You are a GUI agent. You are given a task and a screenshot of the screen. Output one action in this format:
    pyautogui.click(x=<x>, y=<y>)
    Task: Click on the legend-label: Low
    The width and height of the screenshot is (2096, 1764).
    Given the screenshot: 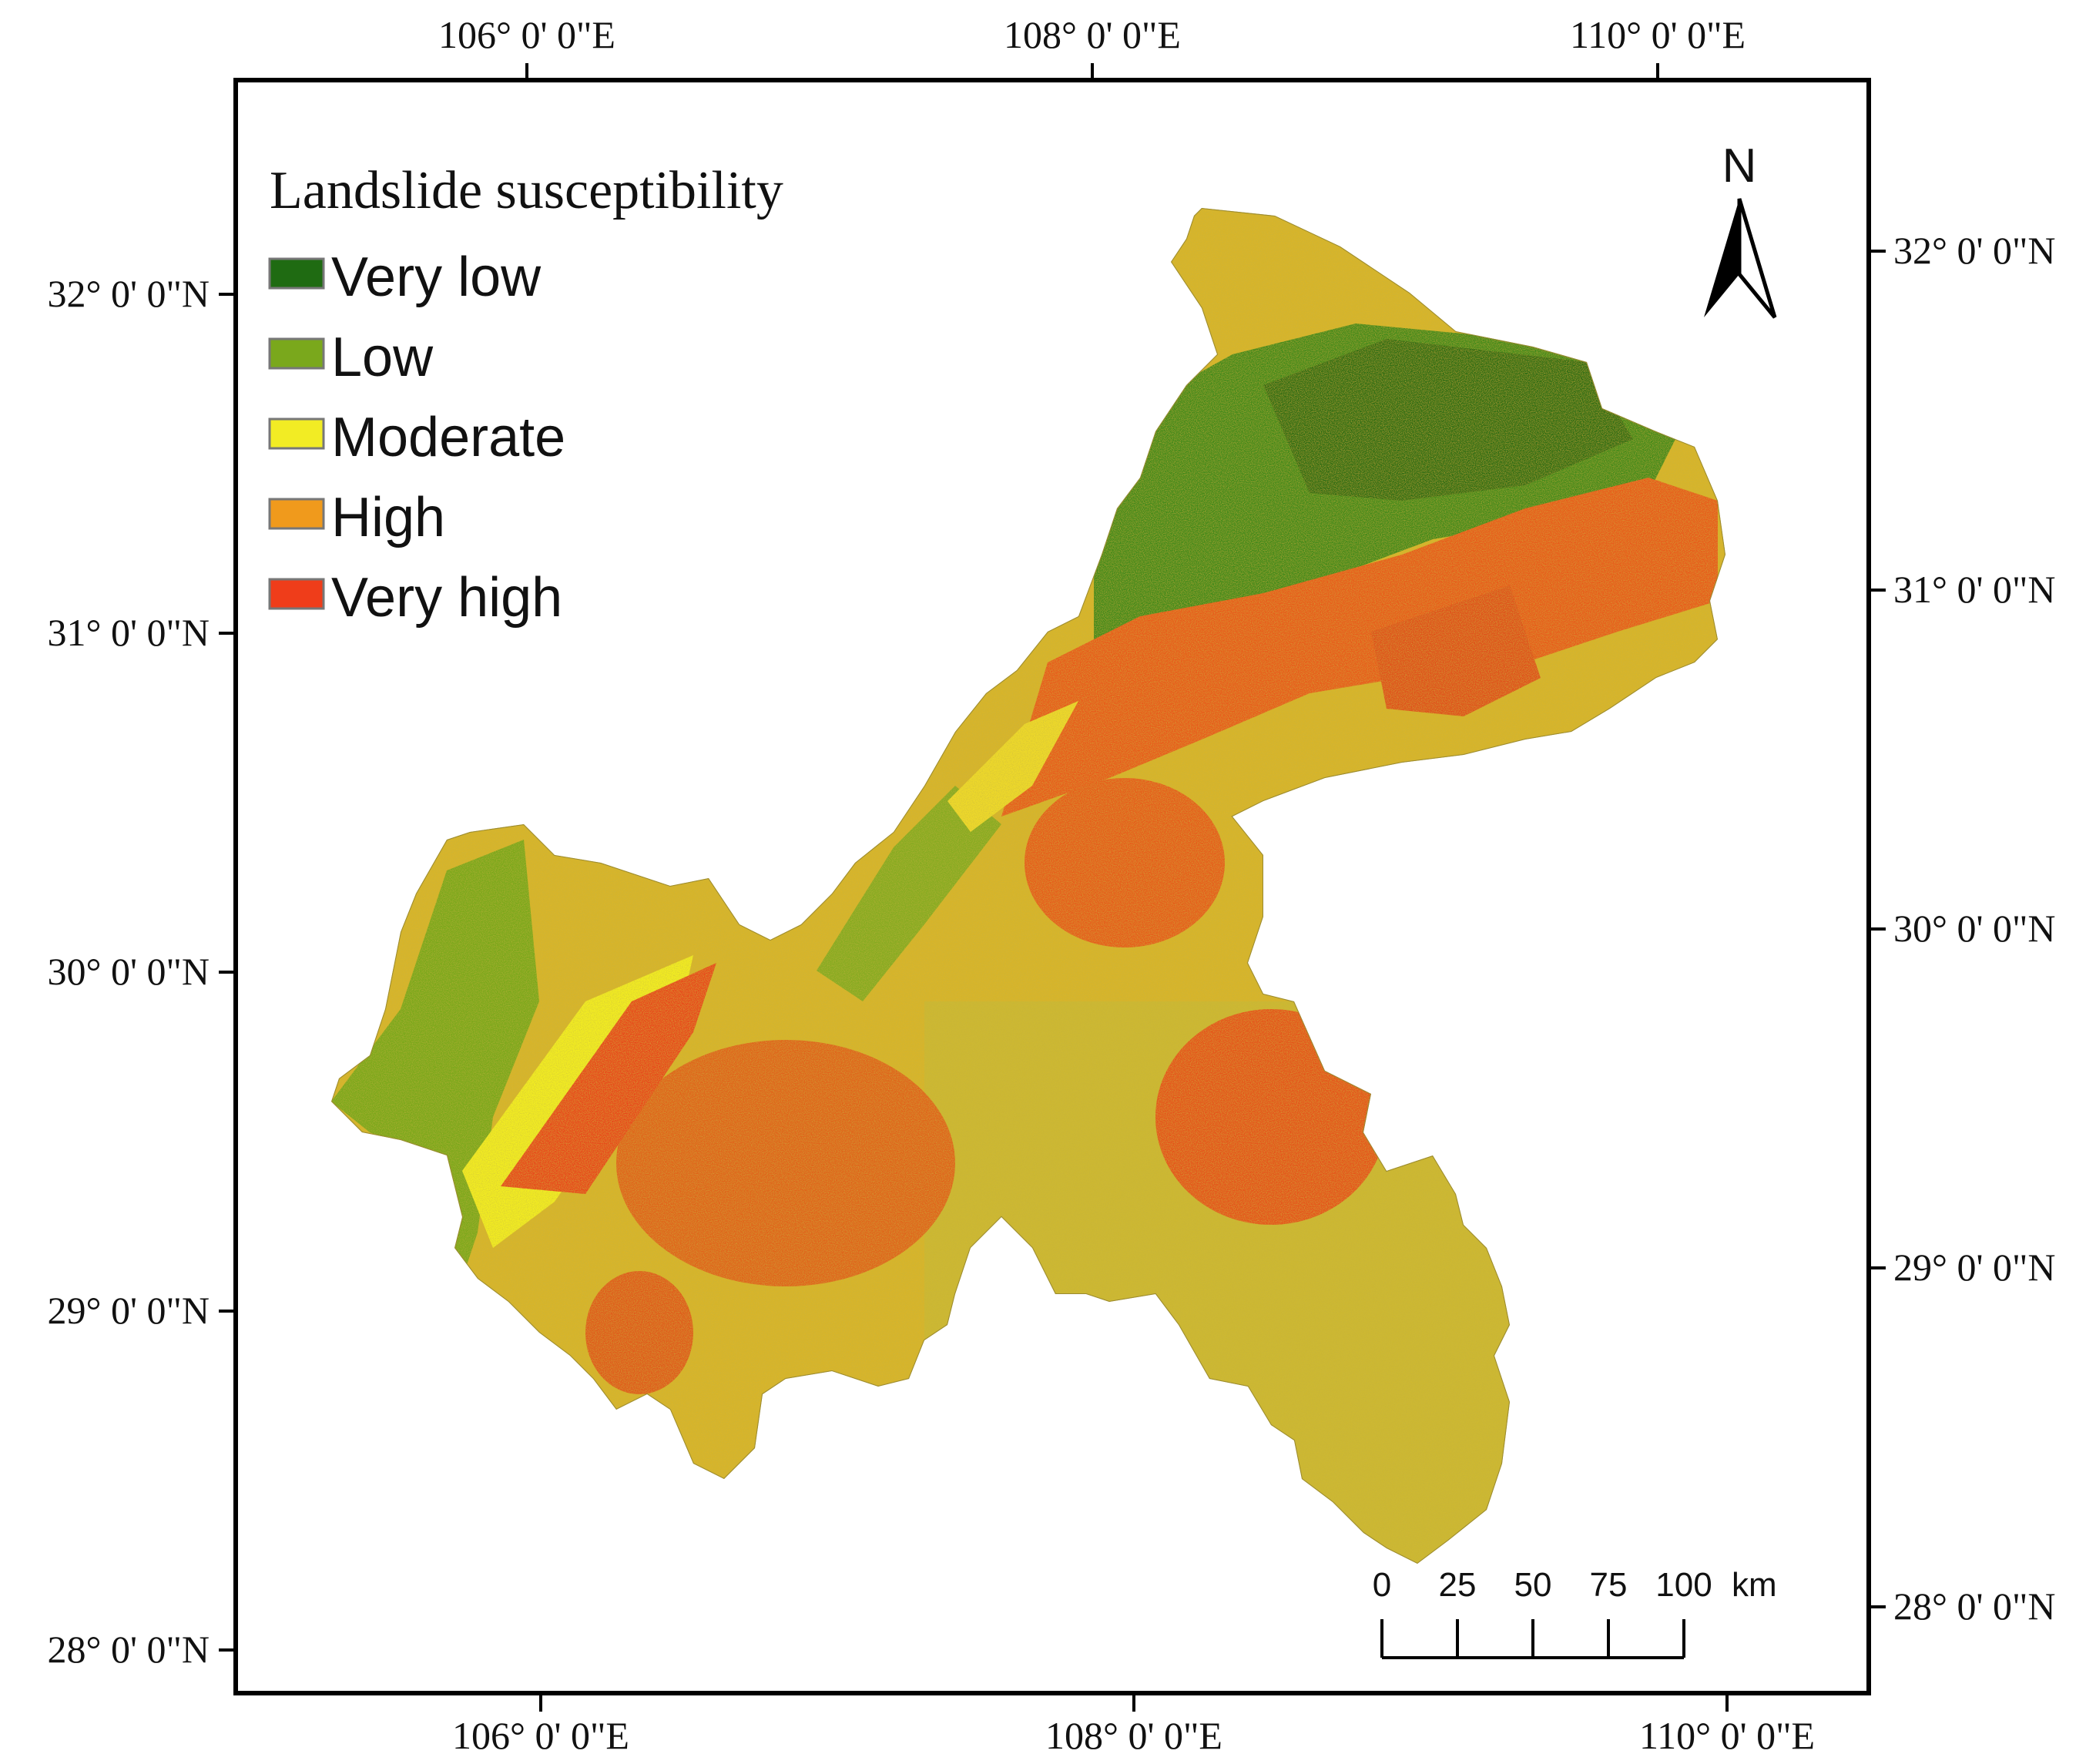 What is the action you would take?
    pyautogui.click(x=382, y=357)
    